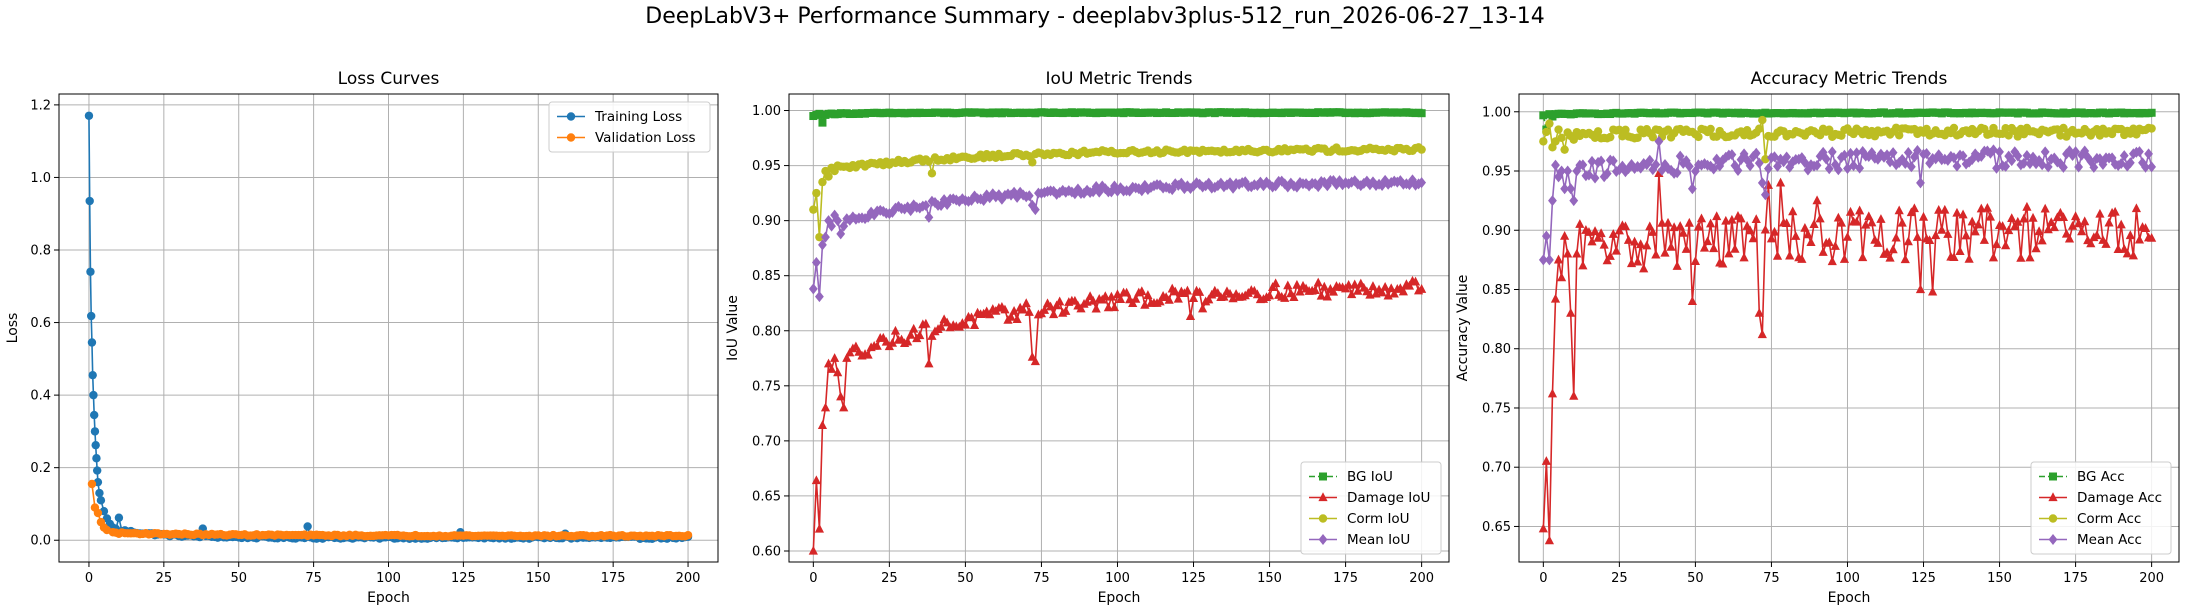 The width and height of the screenshot is (2190, 616). Describe the element at coordinates (390, 510) in the screenshot. I see `series-validation-loss` at that location.